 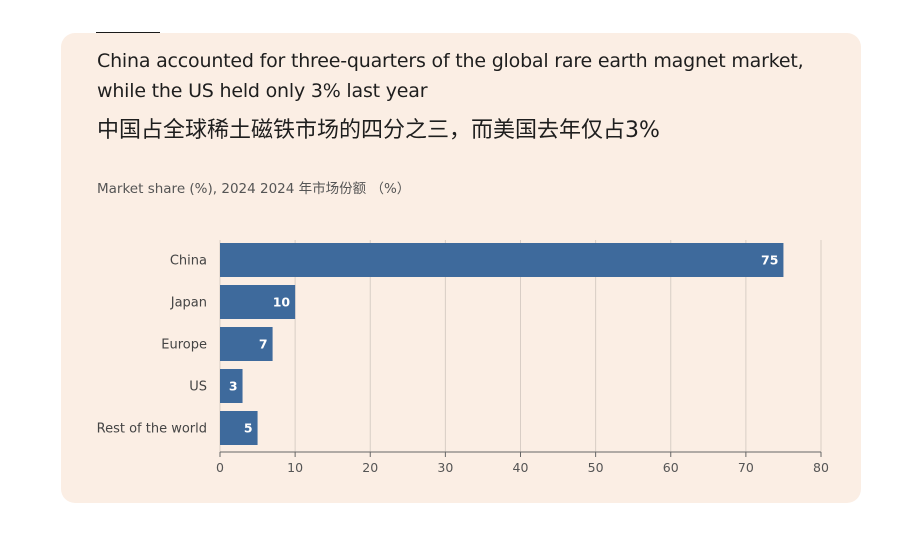 What do you see at coordinates (188, 303) in the screenshot?
I see `category-label-japan: Japan` at bounding box center [188, 303].